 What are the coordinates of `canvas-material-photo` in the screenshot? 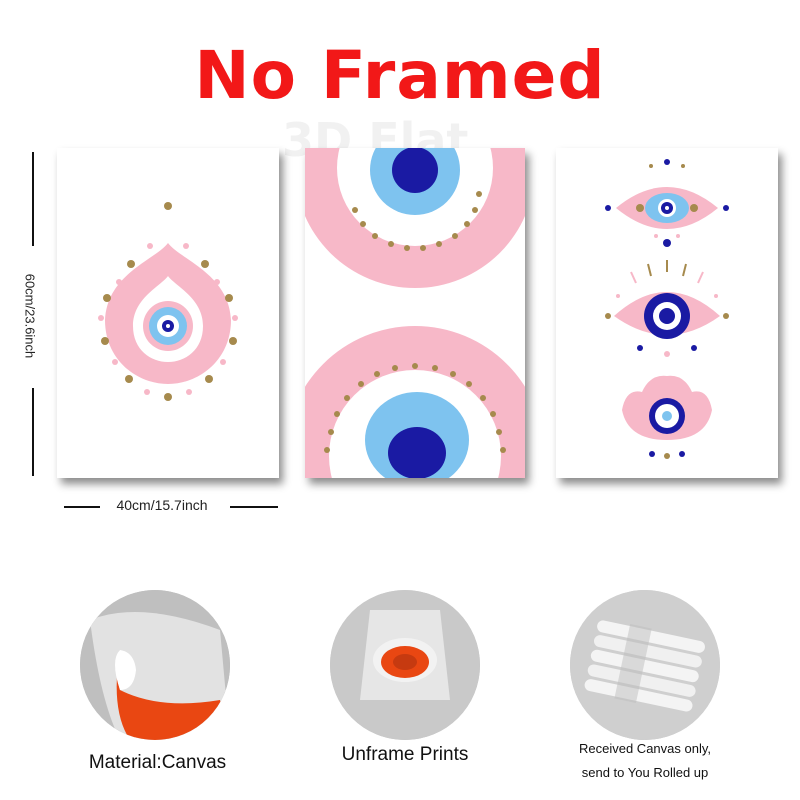 It's located at (155, 665).